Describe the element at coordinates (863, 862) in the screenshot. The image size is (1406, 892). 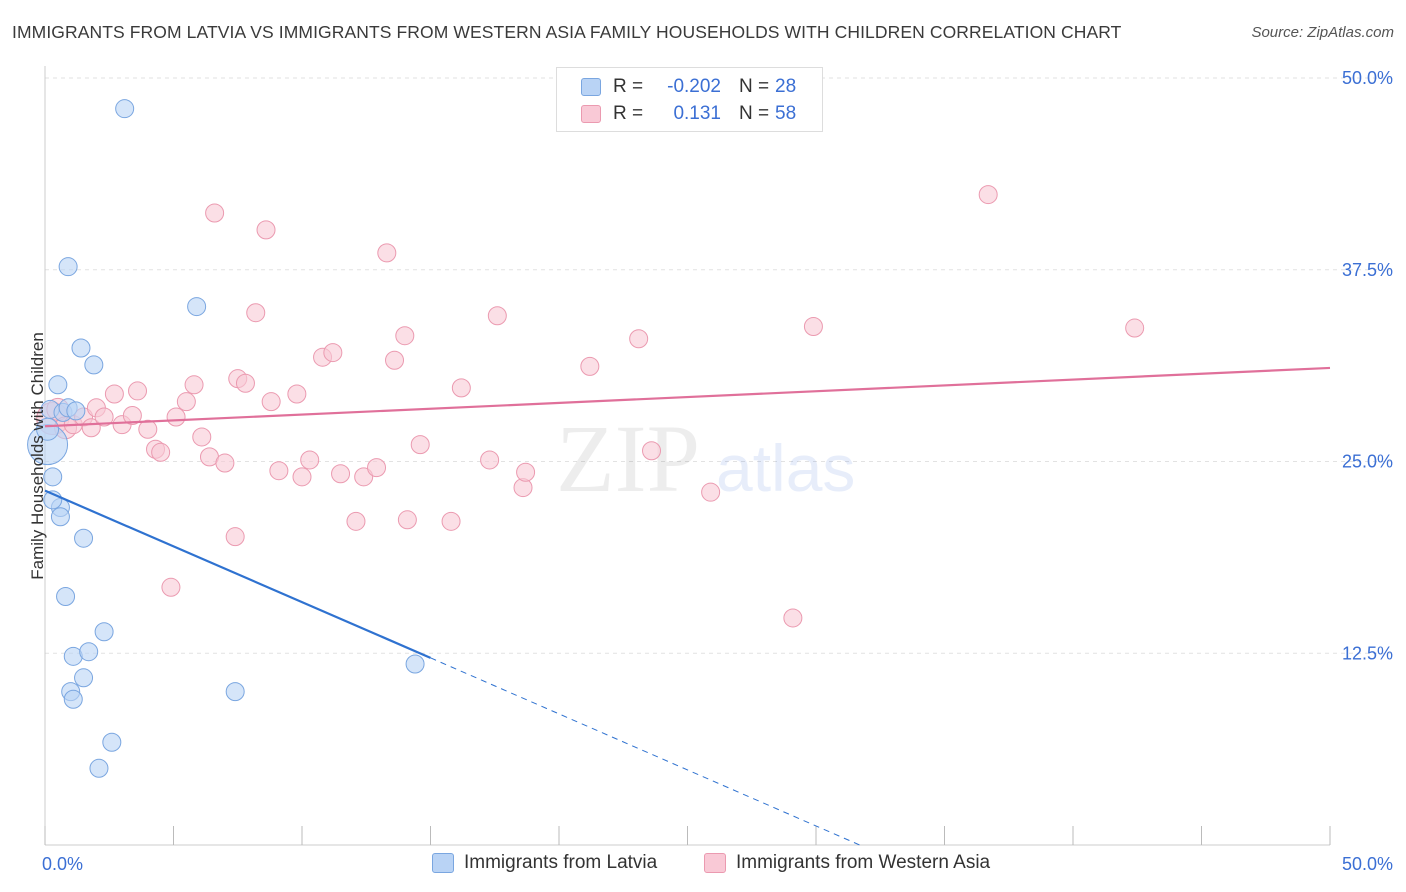
I see `legend-western-asia-label: Immigrants from Western Asia` at that location.